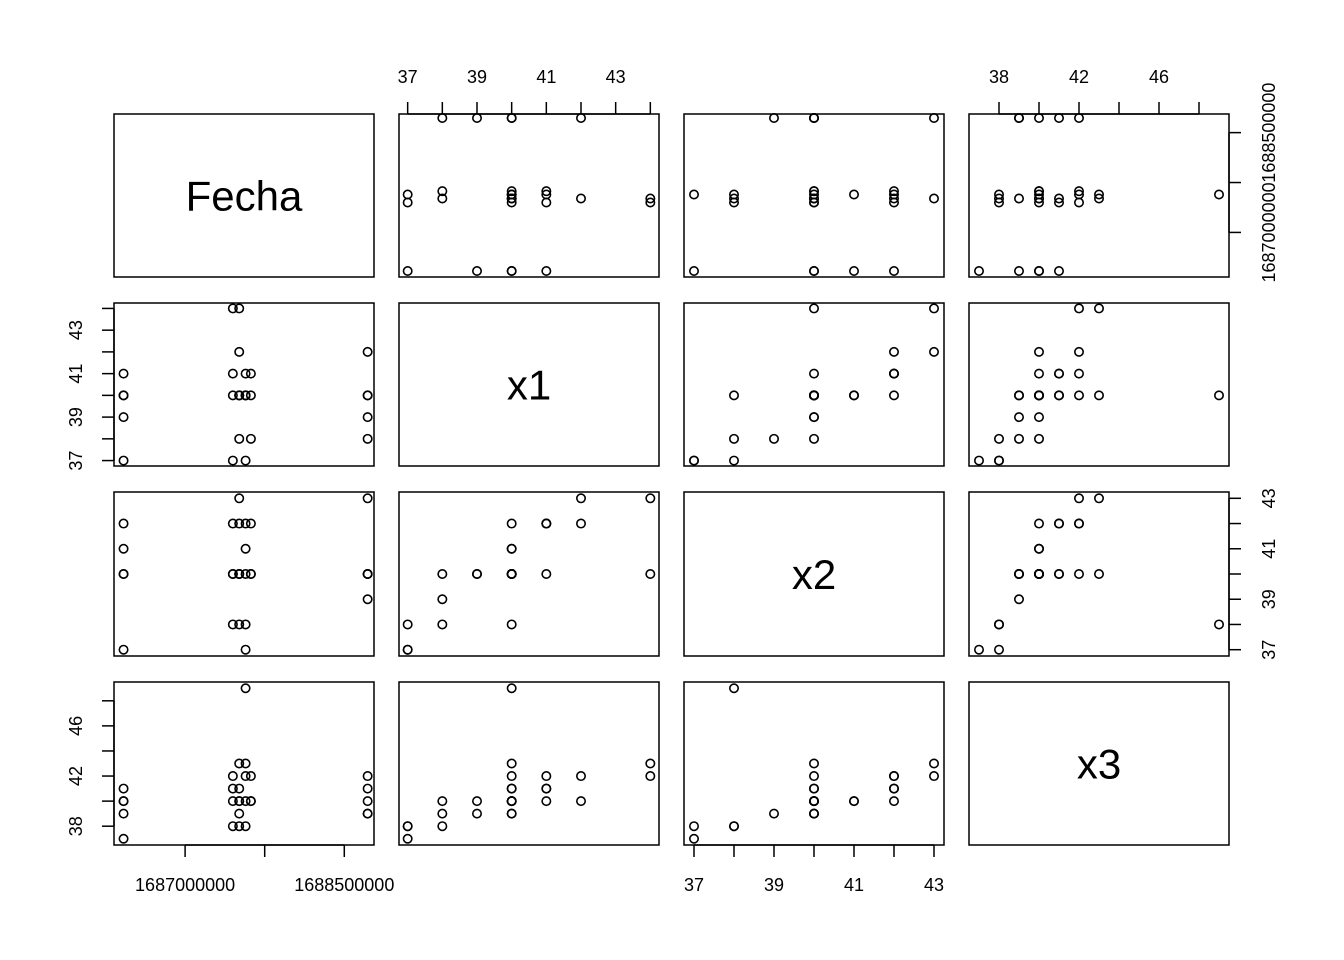 This screenshot has width=1344, height=960. Describe the element at coordinates (185, 885) in the screenshot. I see `x-tick-label-Fecha: 1687000000` at that location.